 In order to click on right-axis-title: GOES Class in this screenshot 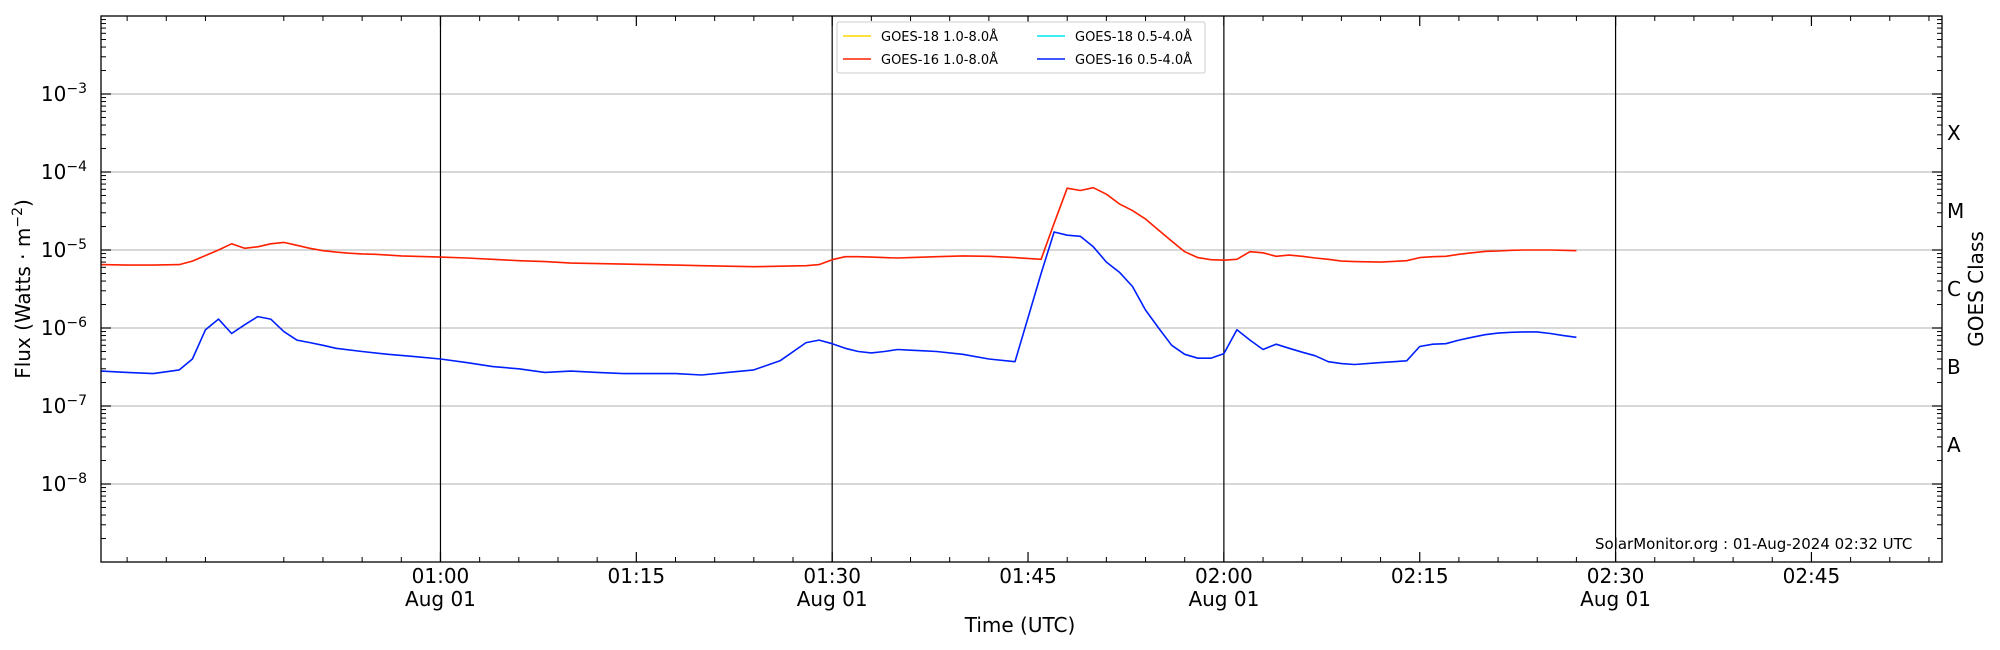, I will do `click(1976, 289)`.